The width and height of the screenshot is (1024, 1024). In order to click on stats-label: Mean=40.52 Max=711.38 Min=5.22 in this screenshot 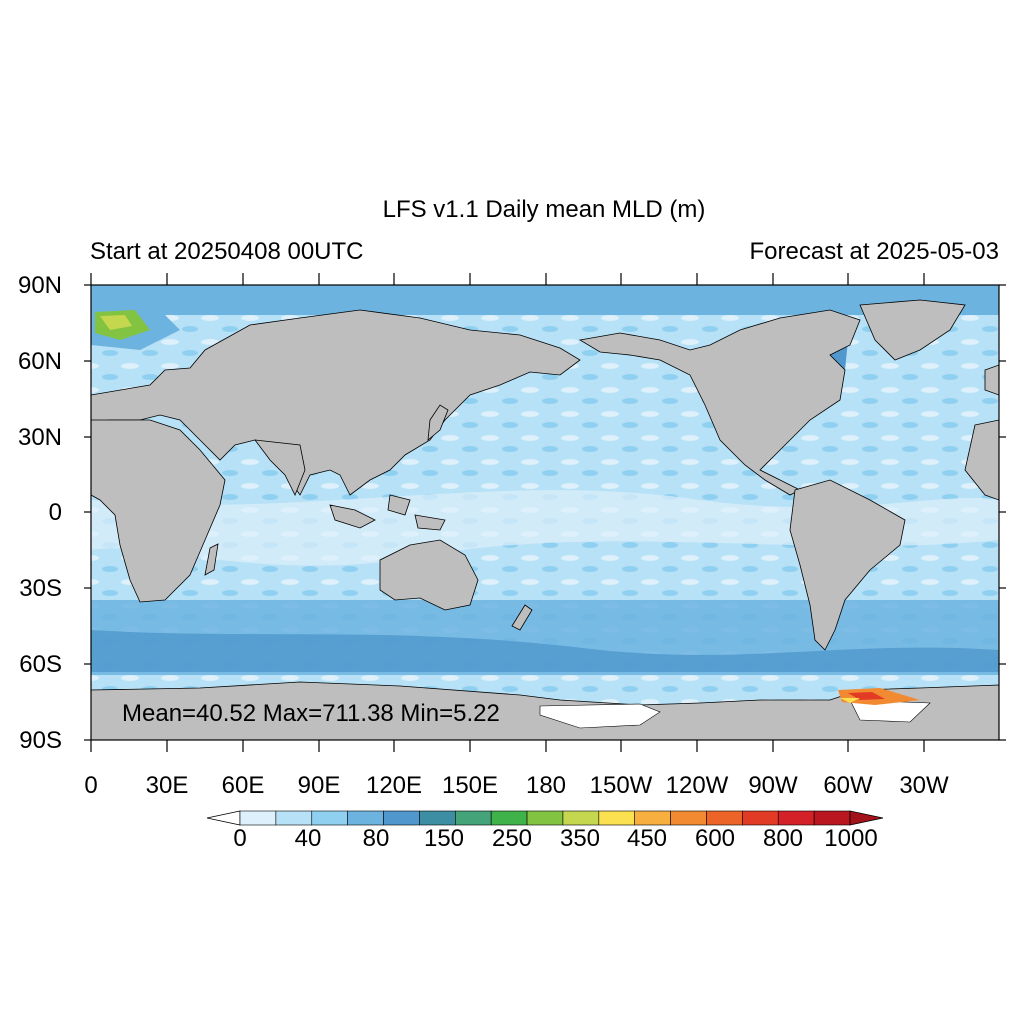, I will do `click(311, 713)`.